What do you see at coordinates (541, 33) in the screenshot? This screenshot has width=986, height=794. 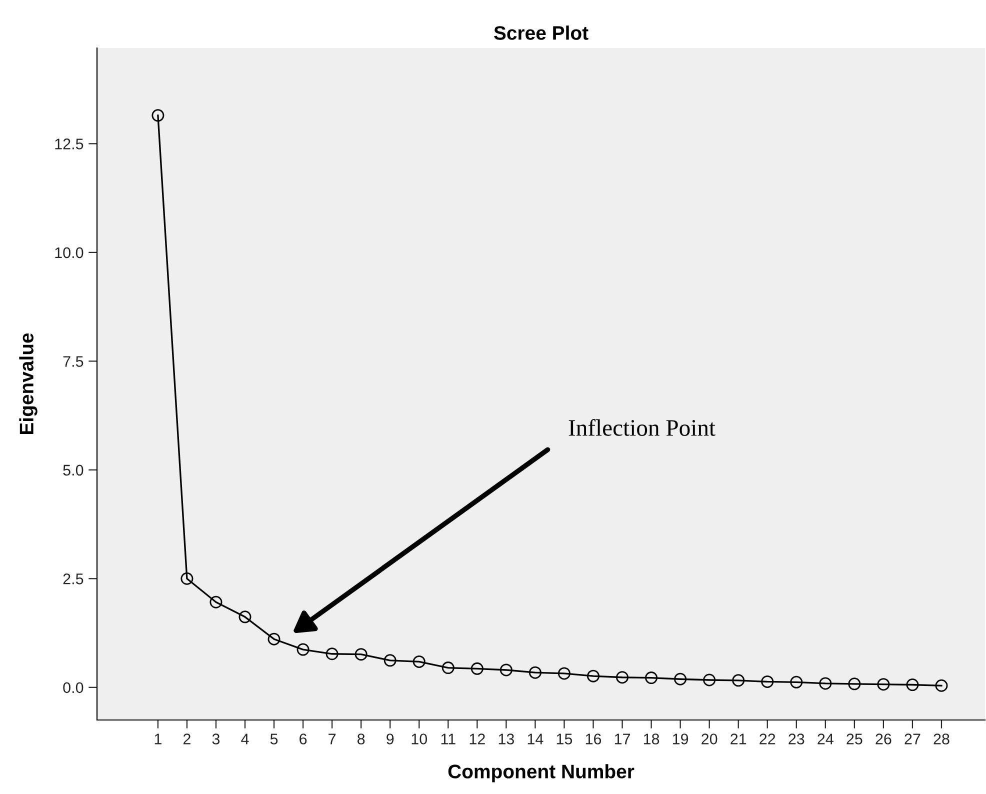 I see `chart-title: Scree Plot` at bounding box center [541, 33].